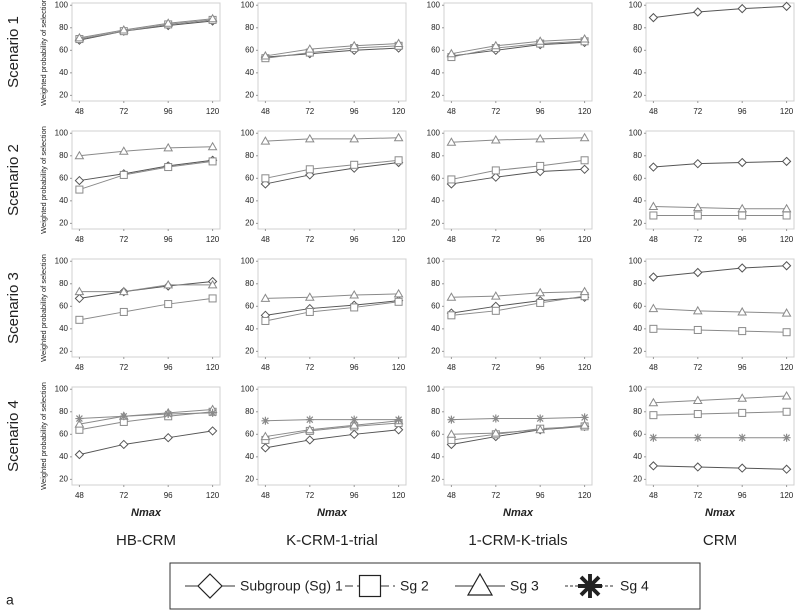 This screenshot has width=800, height=612. I want to click on x-axis-label: Nmax, so click(146, 513).